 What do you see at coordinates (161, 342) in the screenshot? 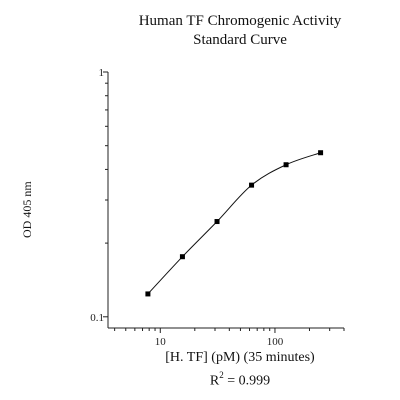
I see `x-tick-label: 10` at bounding box center [161, 342].